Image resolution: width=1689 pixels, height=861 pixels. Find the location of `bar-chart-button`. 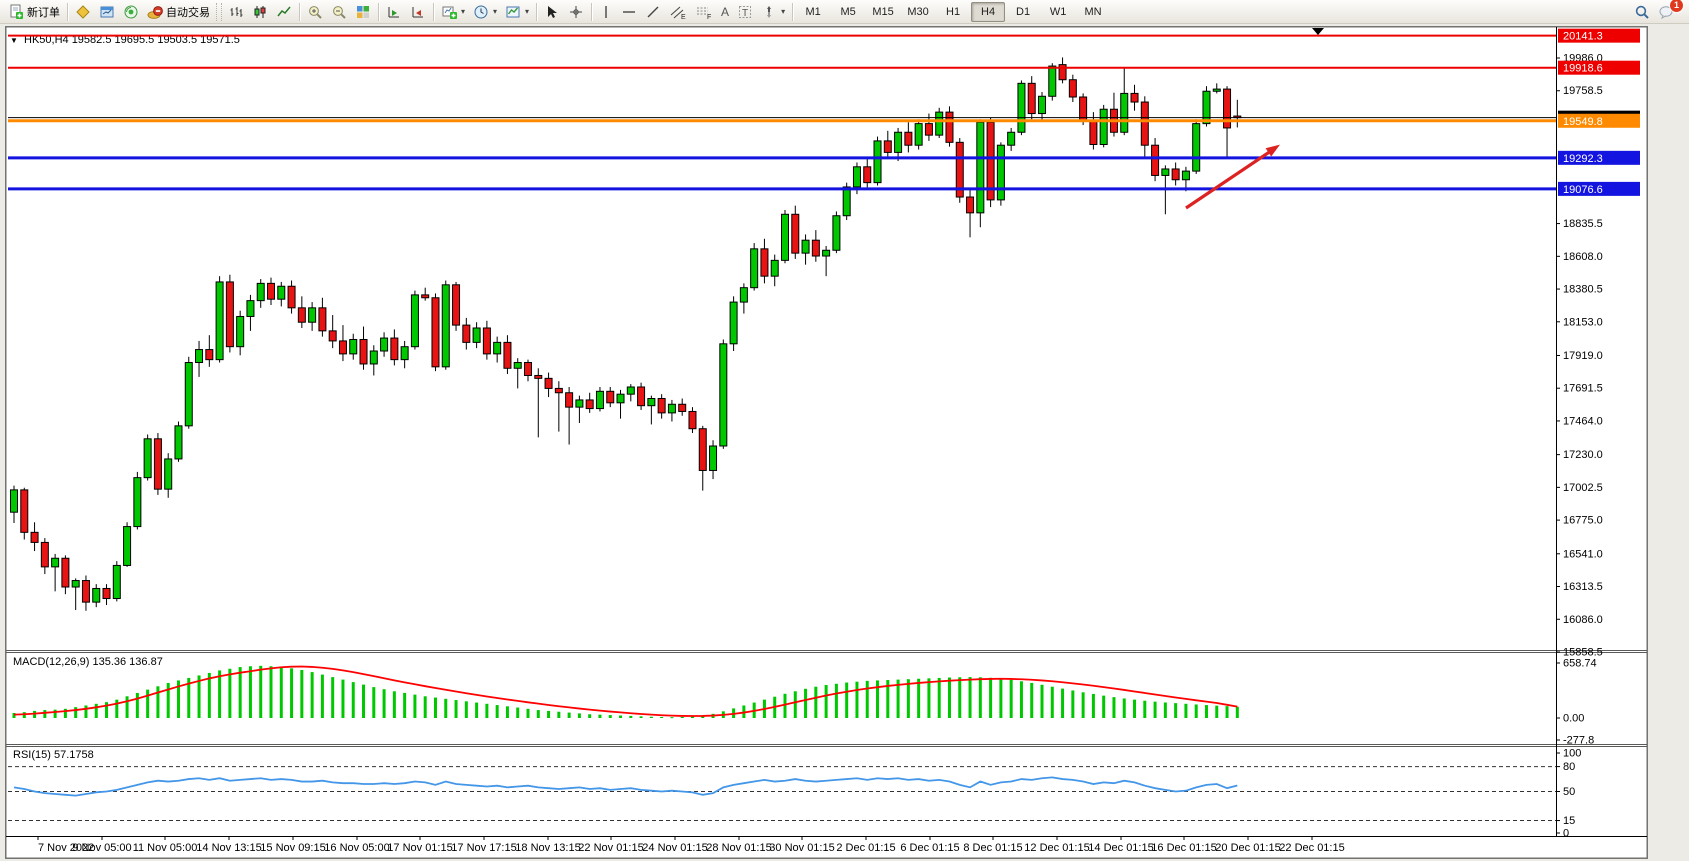

bar-chart-button is located at coordinates (236, 12).